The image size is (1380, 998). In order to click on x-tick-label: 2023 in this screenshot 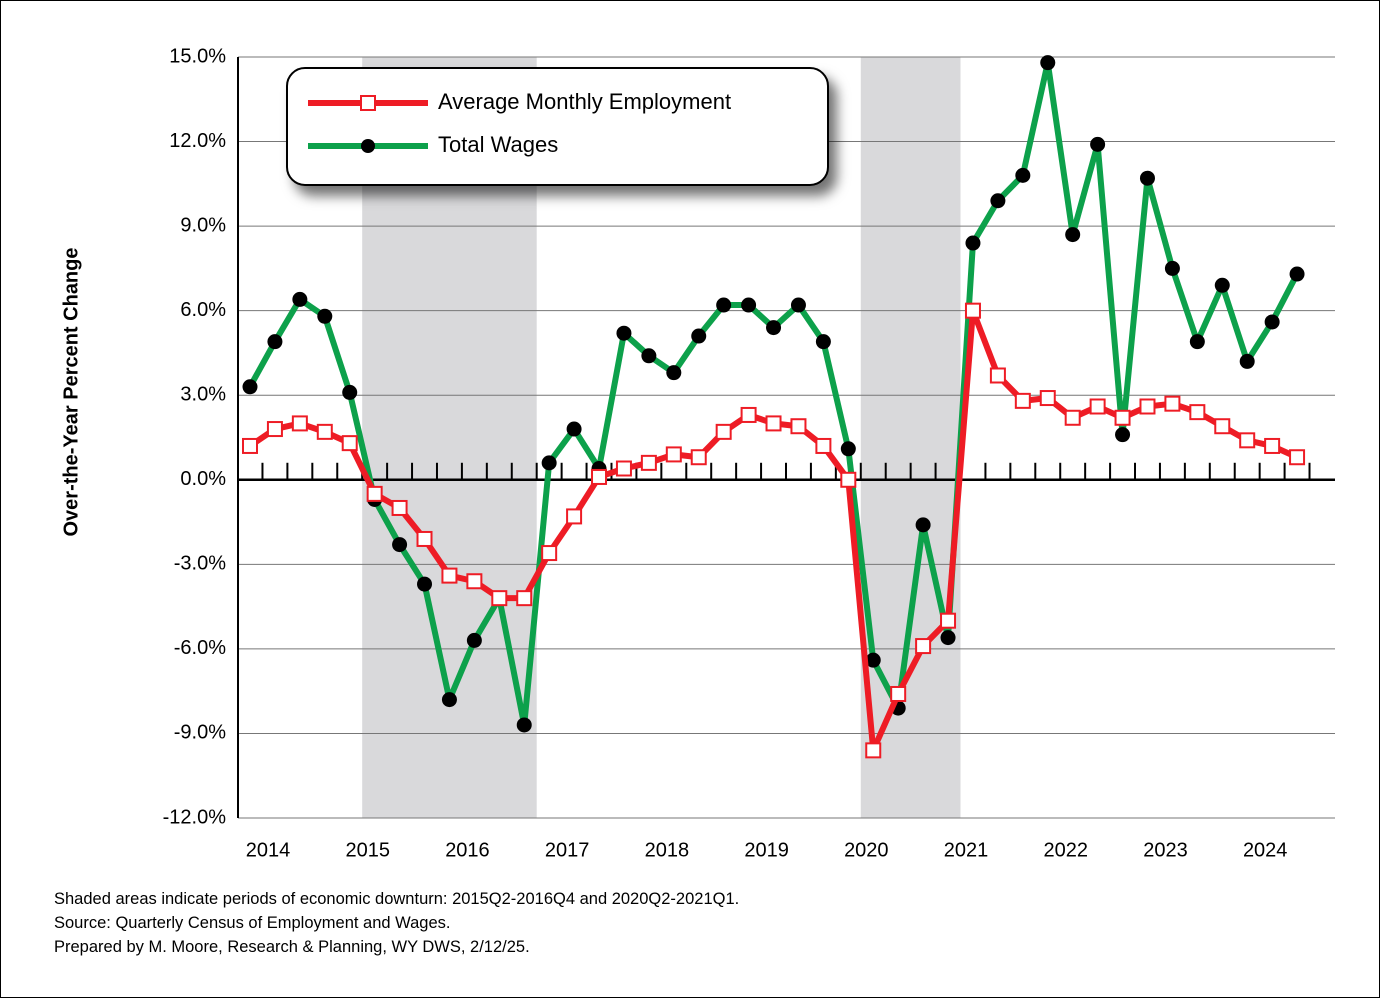, I will do `click(1165, 850)`.